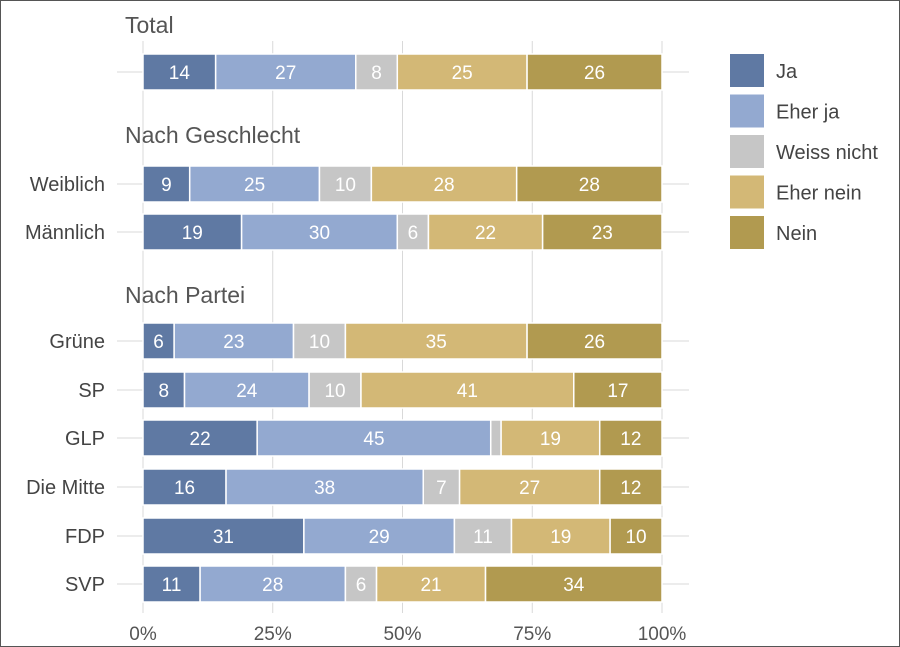 The height and width of the screenshot is (647, 900). Describe the element at coordinates (827, 153) in the screenshot. I see `legend-label: Weiss nicht` at that location.